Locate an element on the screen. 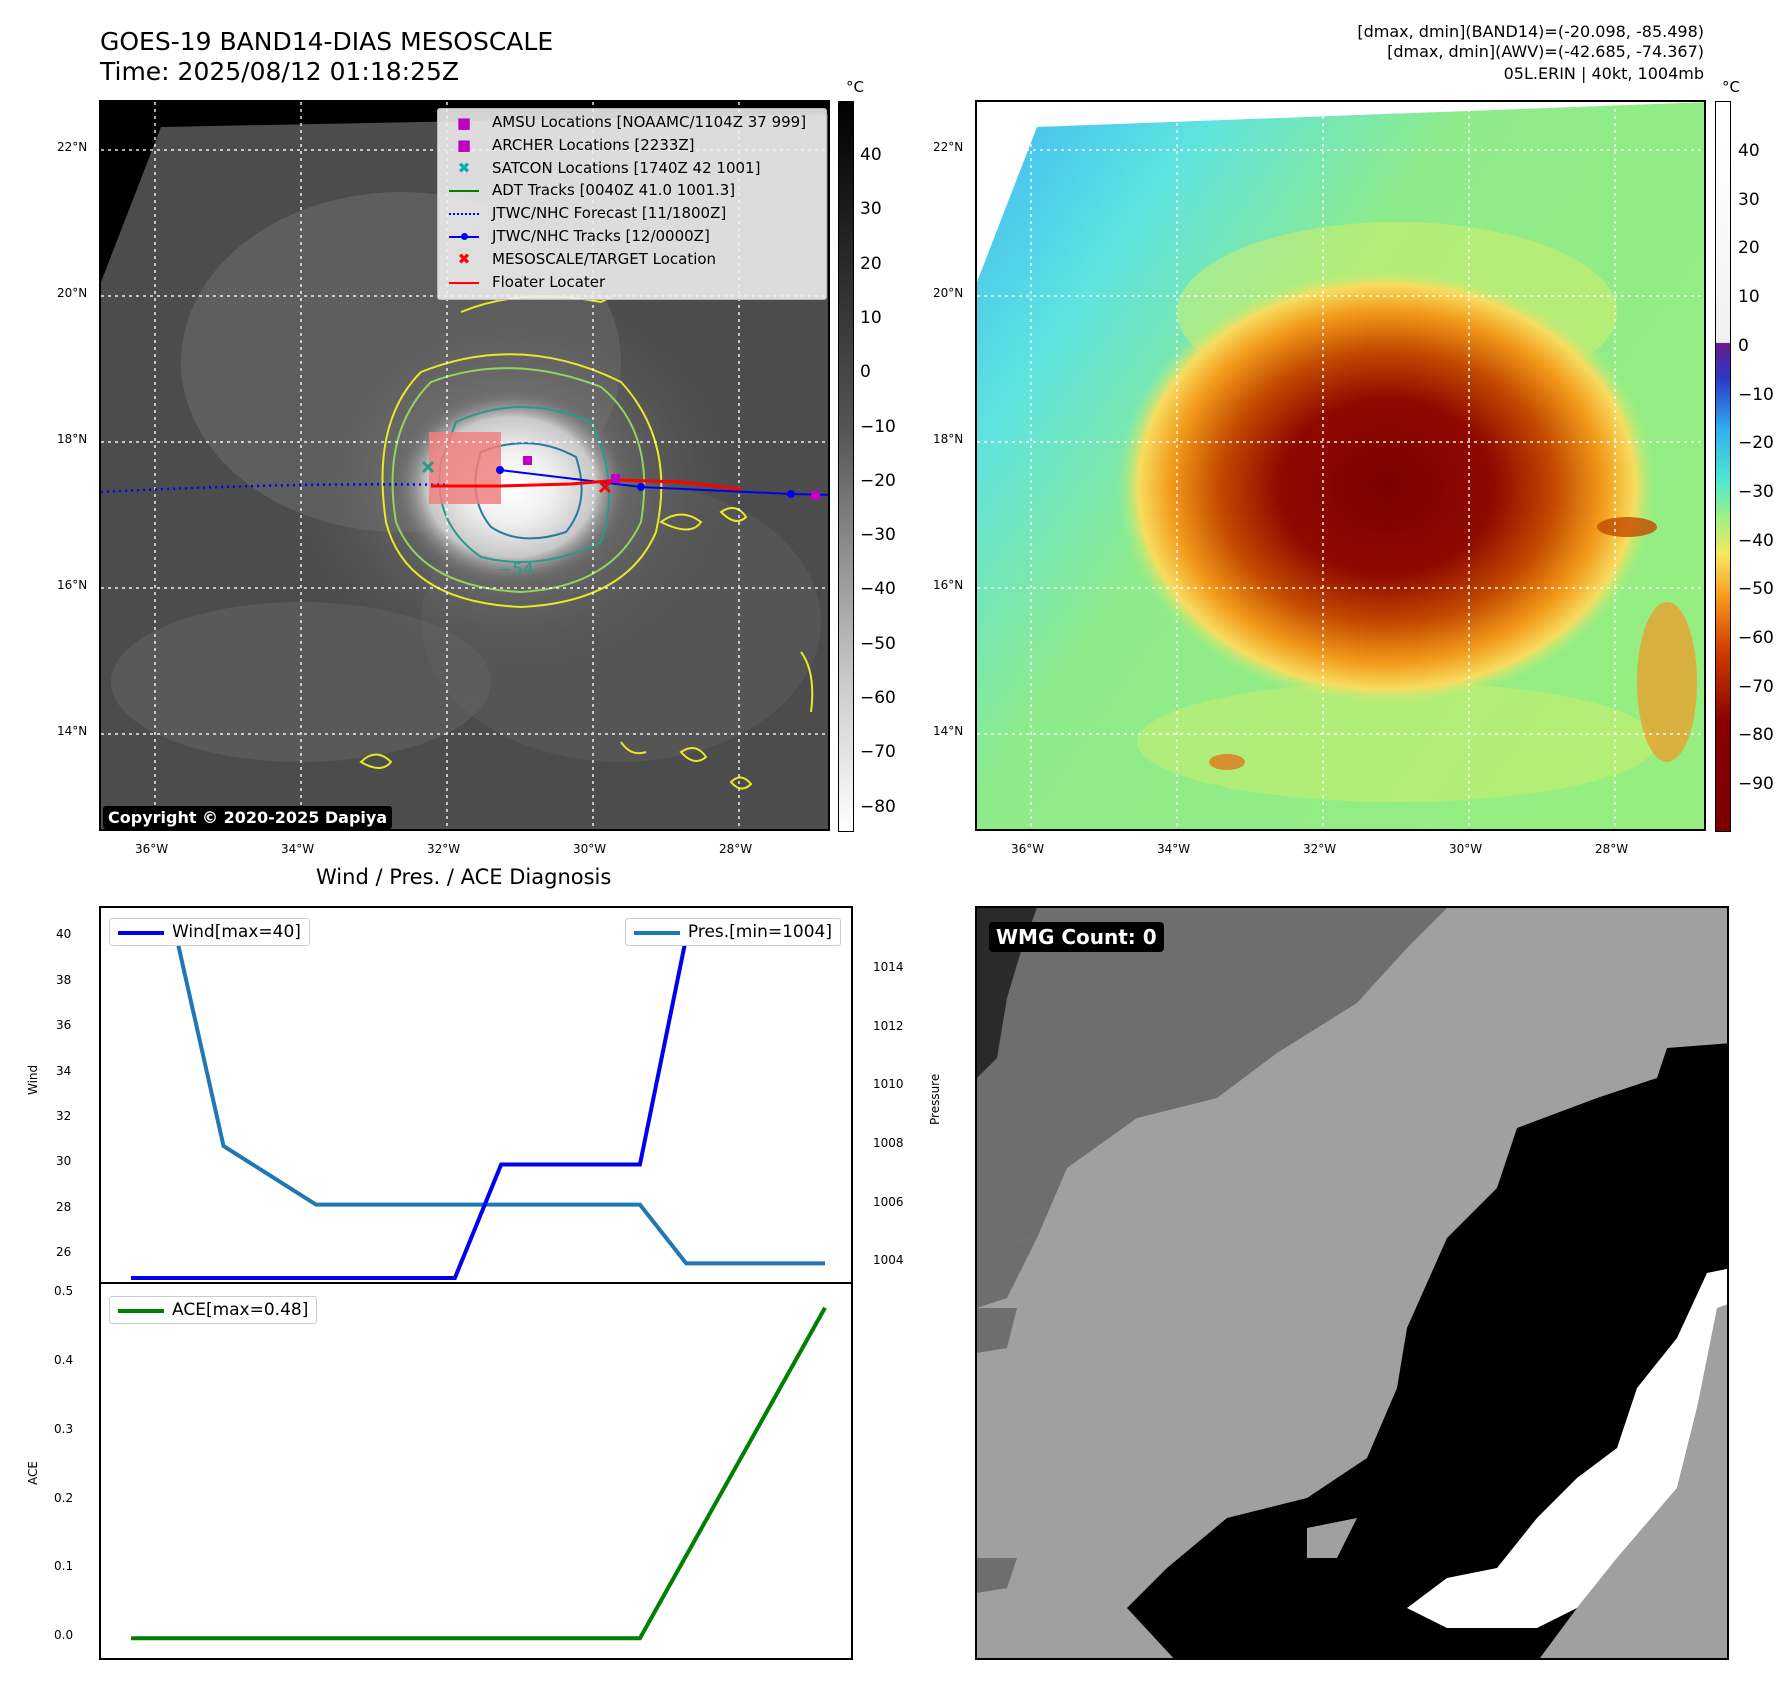 This screenshot has height=1690, width=1792. pressure-line is located at coordinates (478, 1102).